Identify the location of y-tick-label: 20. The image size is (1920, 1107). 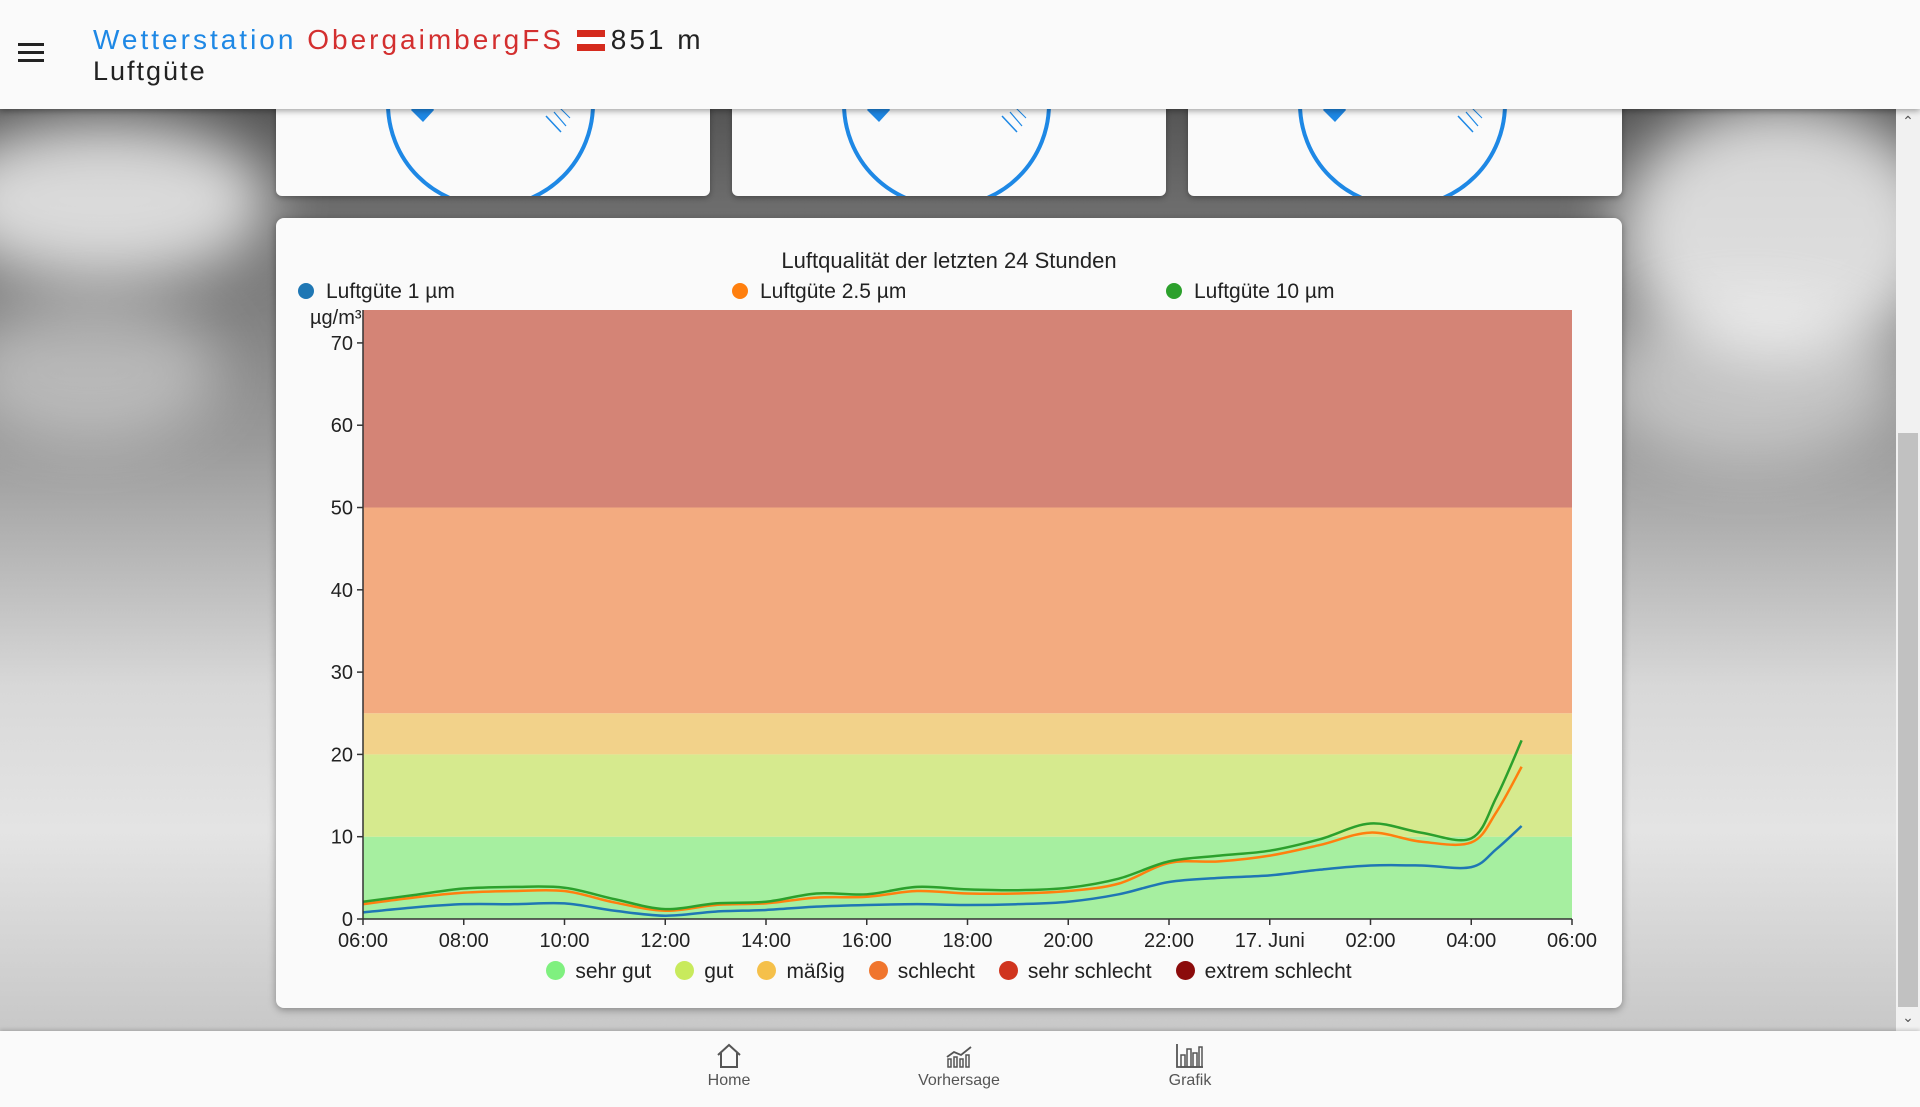
(342, 755).